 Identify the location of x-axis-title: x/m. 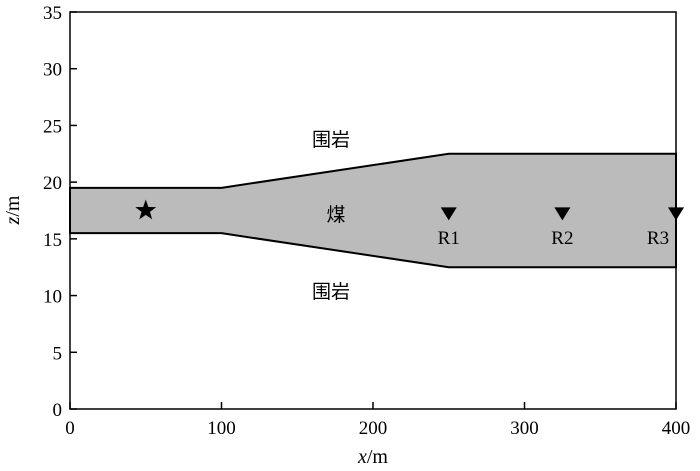
(372, 457).